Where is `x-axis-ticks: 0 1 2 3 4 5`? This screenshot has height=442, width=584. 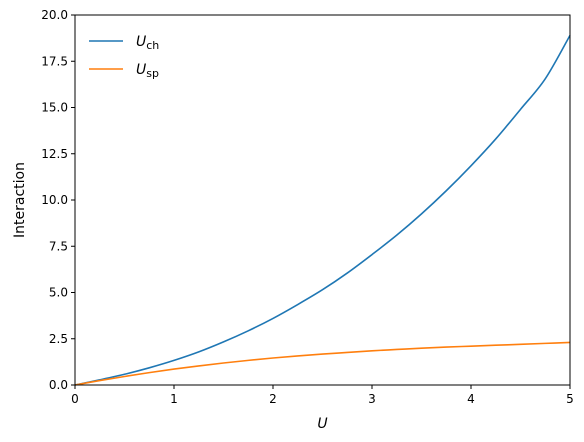
x-axis-ticks: 0 1 2 3 4 5 is located at coordinates (322, 395).